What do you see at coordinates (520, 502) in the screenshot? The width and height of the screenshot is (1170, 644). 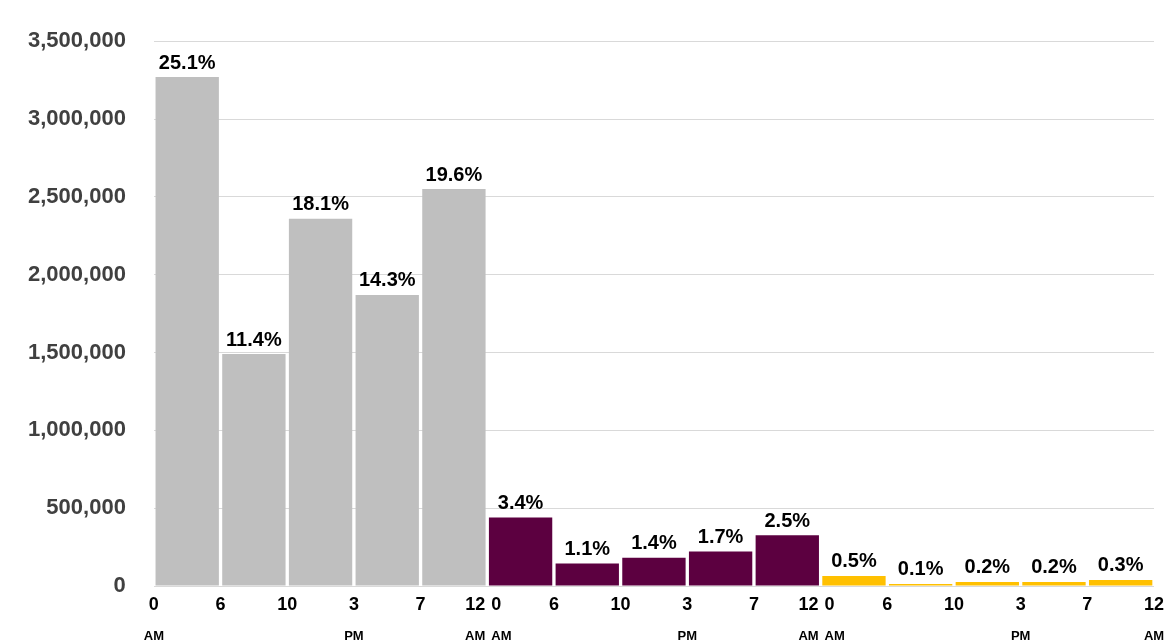 I see `annotation: 3.4%` at bounding box center [520, 502].